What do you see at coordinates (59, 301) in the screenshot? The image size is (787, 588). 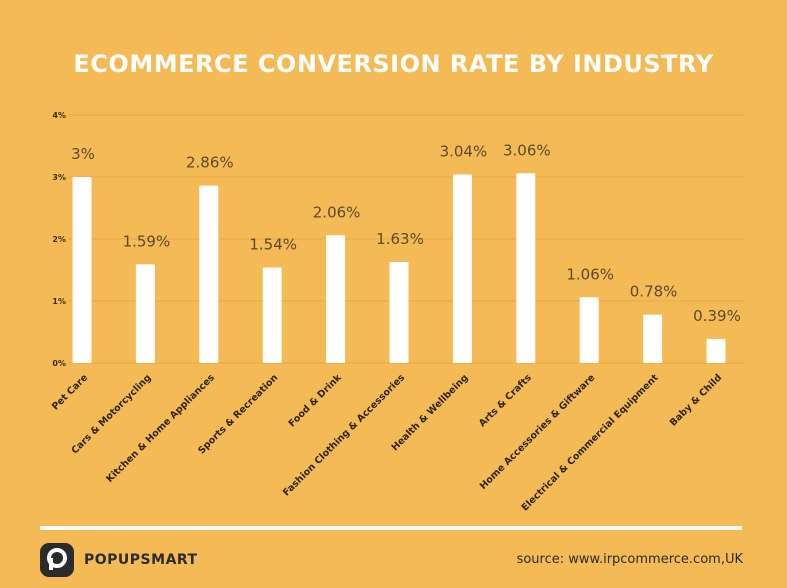 I see `y-tick-label: 1%` at bounding box center [59, 301].